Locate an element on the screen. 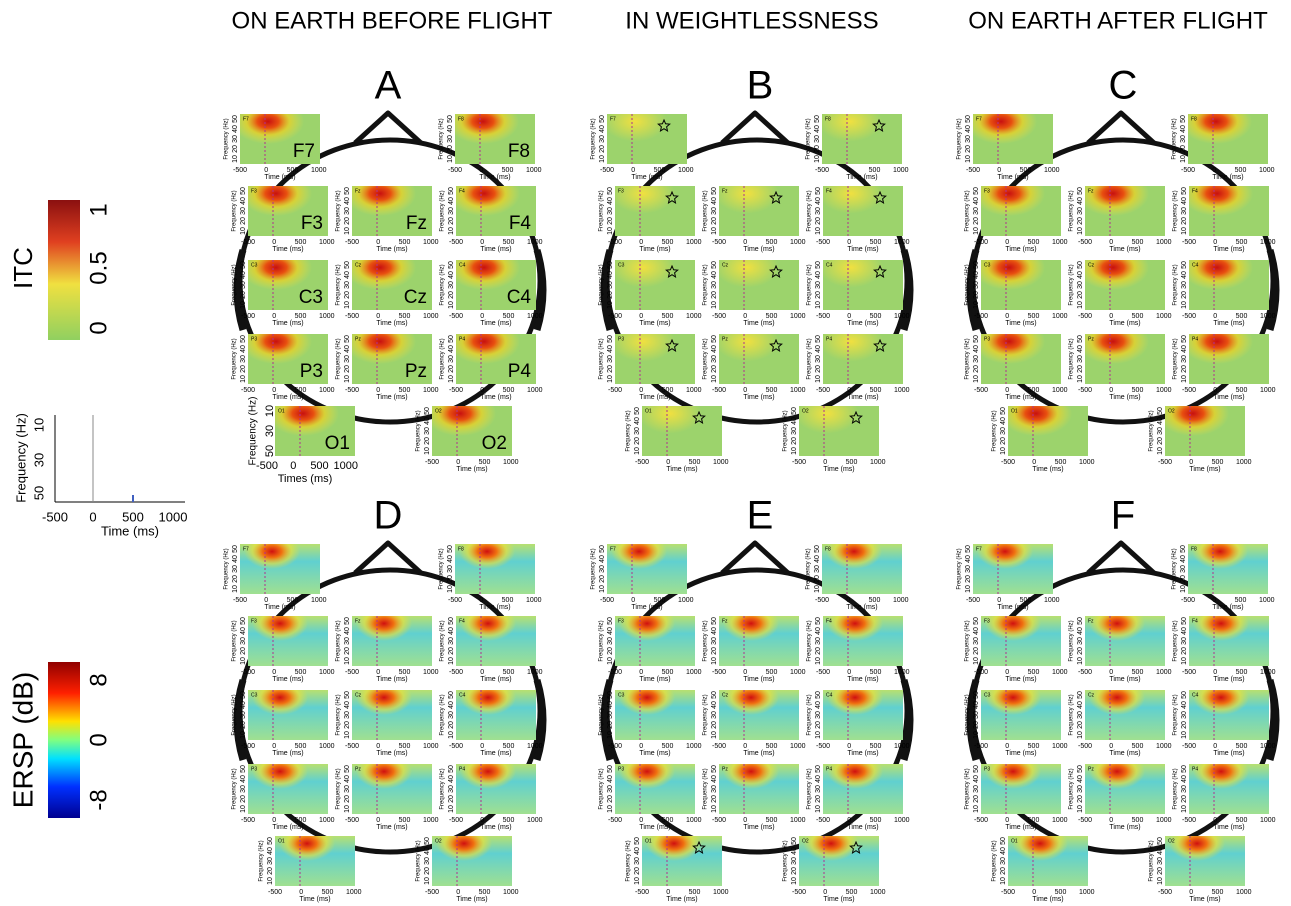  electrode-label: Fz is located at coordinates (416, 223).